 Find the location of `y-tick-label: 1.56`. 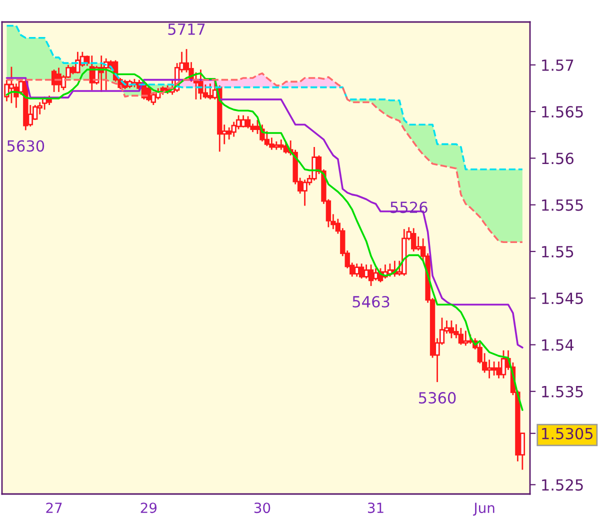

y-tick-label: 1.56 is located at coordinates (558, 158).